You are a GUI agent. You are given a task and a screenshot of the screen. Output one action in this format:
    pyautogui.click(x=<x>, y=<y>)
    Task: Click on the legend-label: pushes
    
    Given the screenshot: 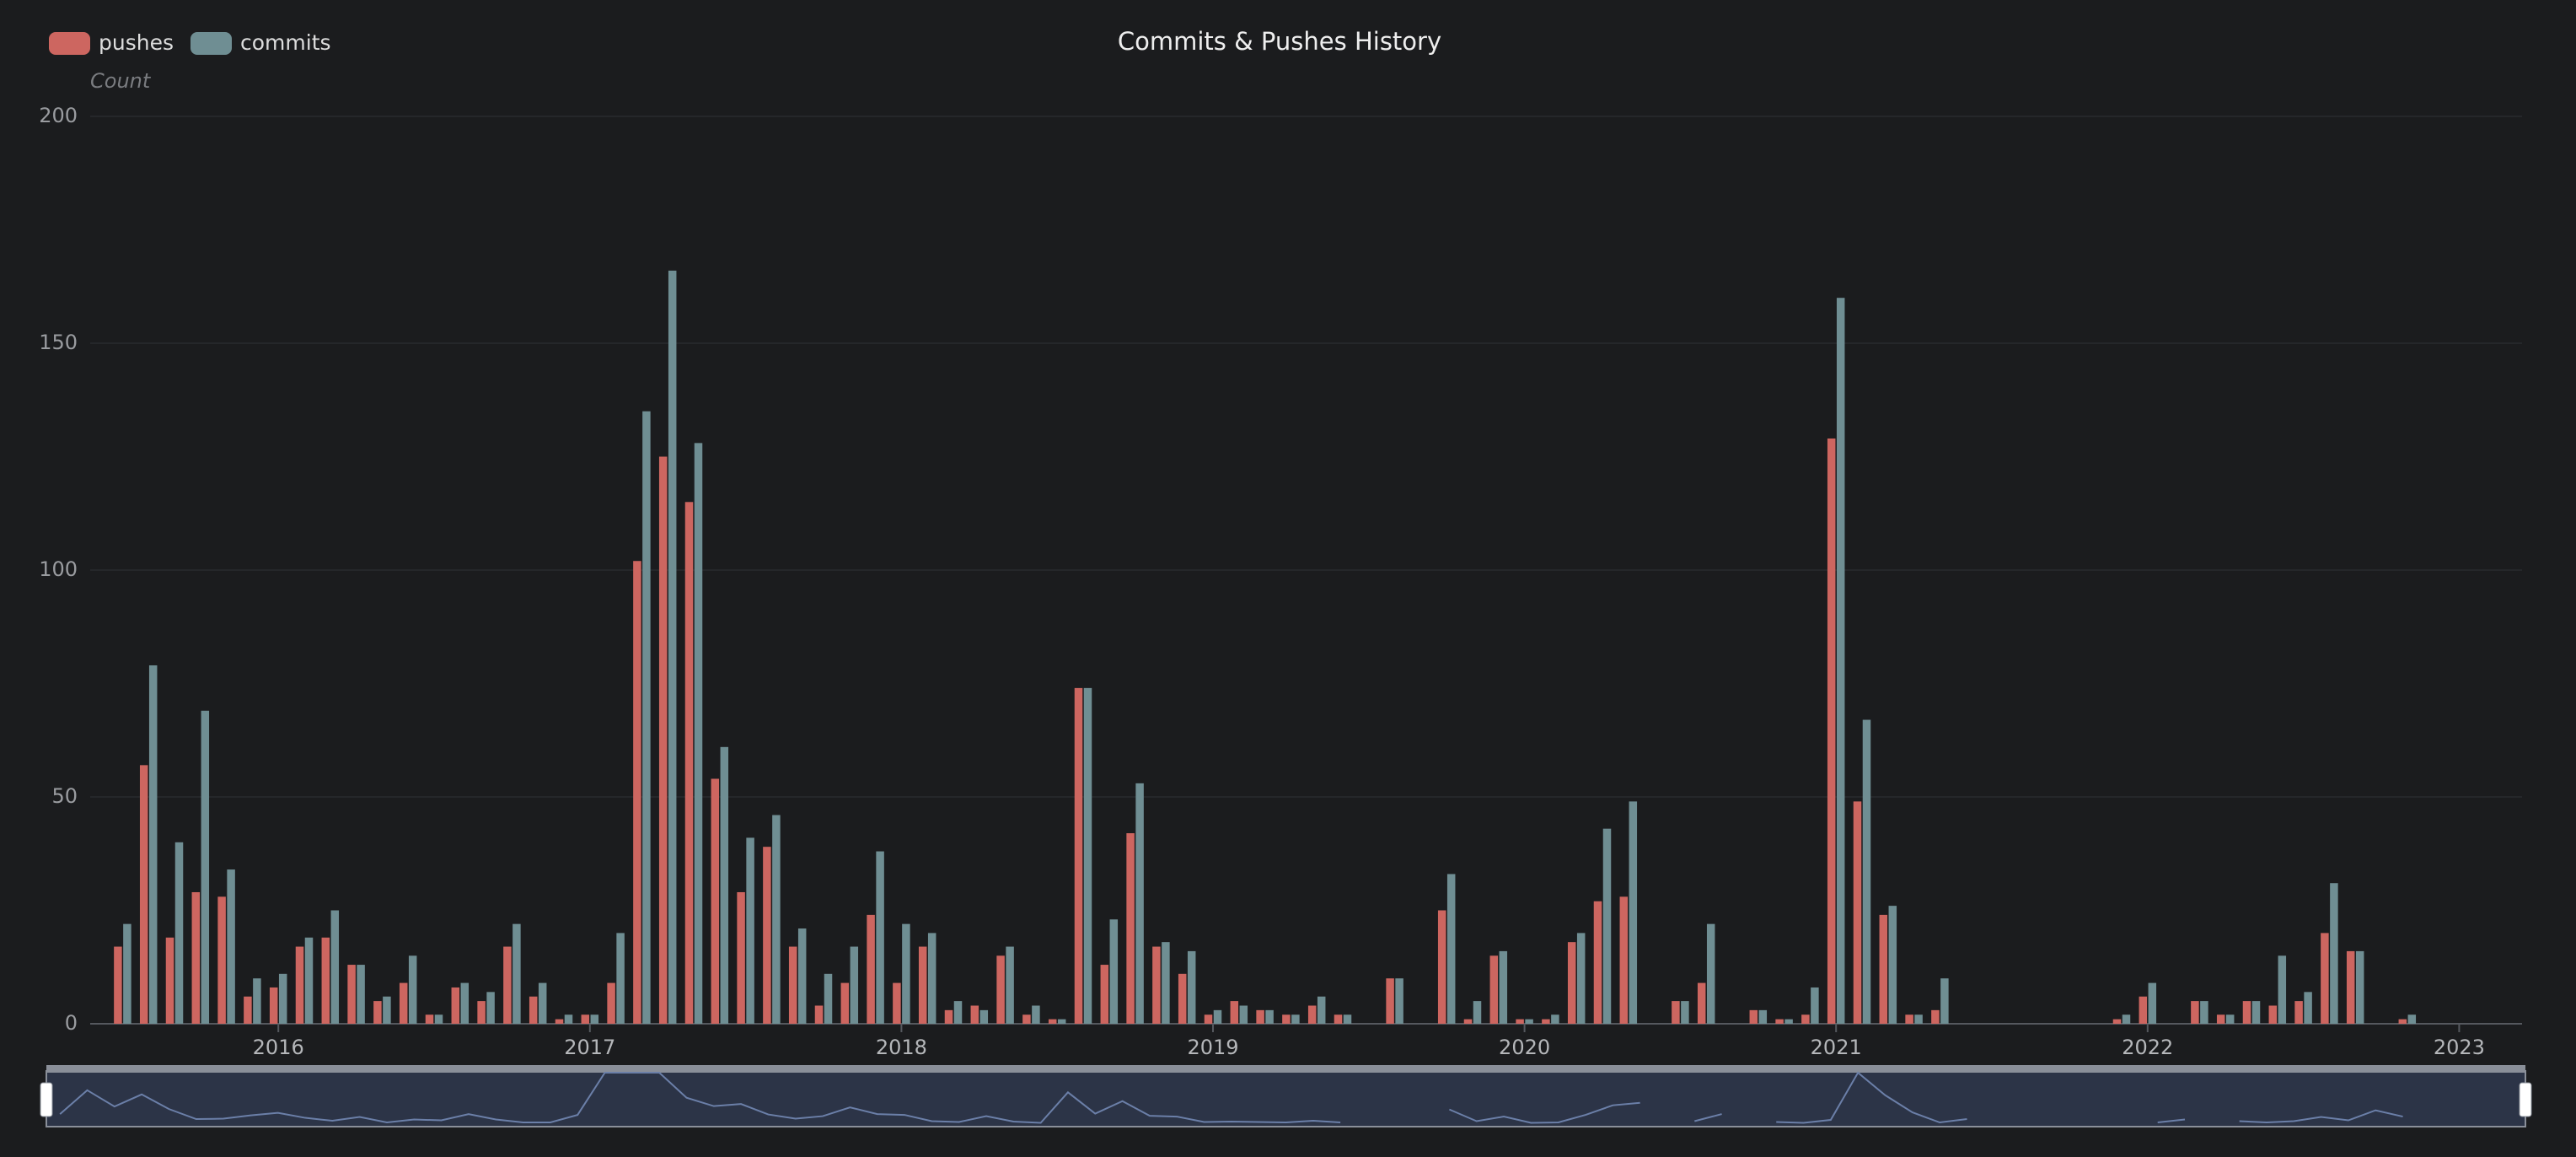 What is the action you would take?
    pyautogui.click(x=136, y=42)
    